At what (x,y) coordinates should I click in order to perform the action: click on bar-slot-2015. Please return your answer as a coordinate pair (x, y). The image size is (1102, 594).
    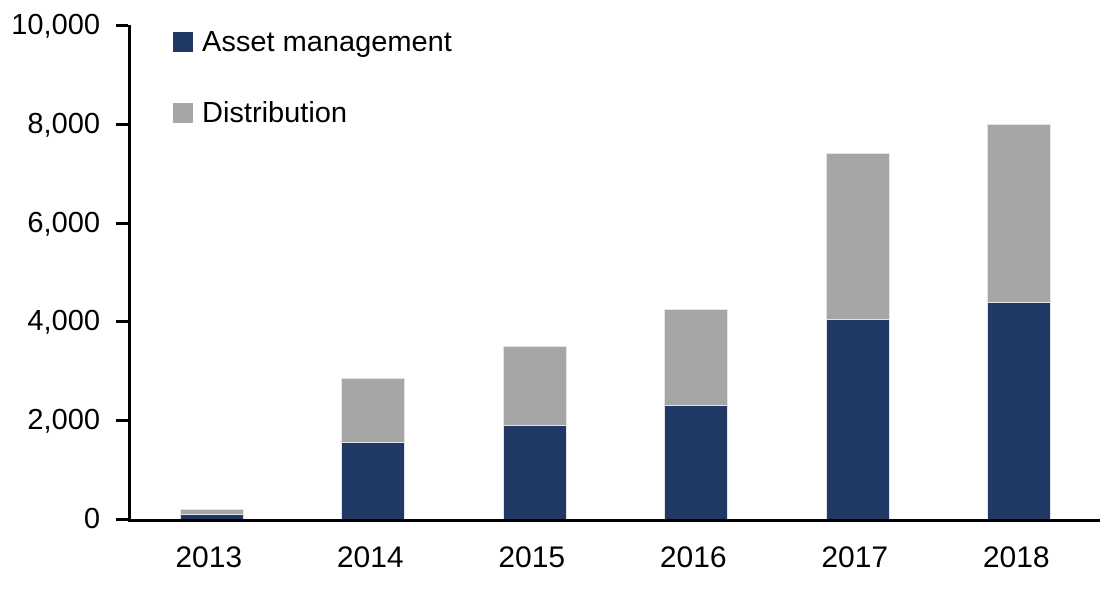
    Looking at the image, I should click on (535, 272).